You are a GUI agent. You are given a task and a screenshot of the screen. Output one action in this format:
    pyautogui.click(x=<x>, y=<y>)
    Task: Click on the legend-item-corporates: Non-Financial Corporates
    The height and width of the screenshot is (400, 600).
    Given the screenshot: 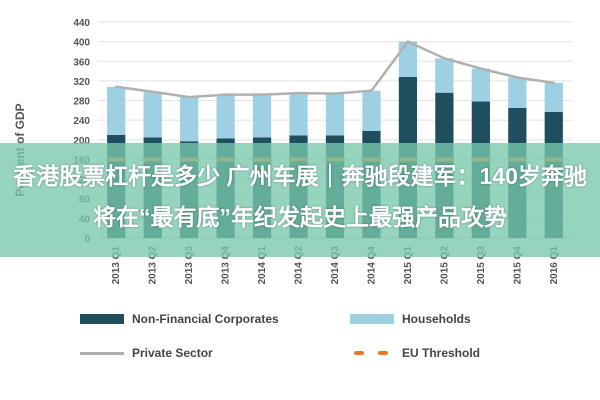 What is the action you would take?
    pyautogui.click(x=179, y=319)
    